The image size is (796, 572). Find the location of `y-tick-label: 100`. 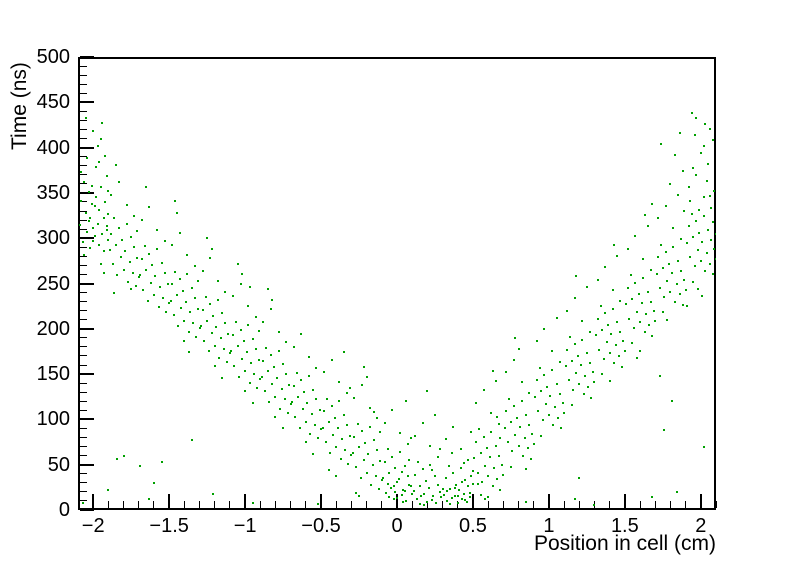

y-tick-label: 100 is located at coordinates (53, 419).